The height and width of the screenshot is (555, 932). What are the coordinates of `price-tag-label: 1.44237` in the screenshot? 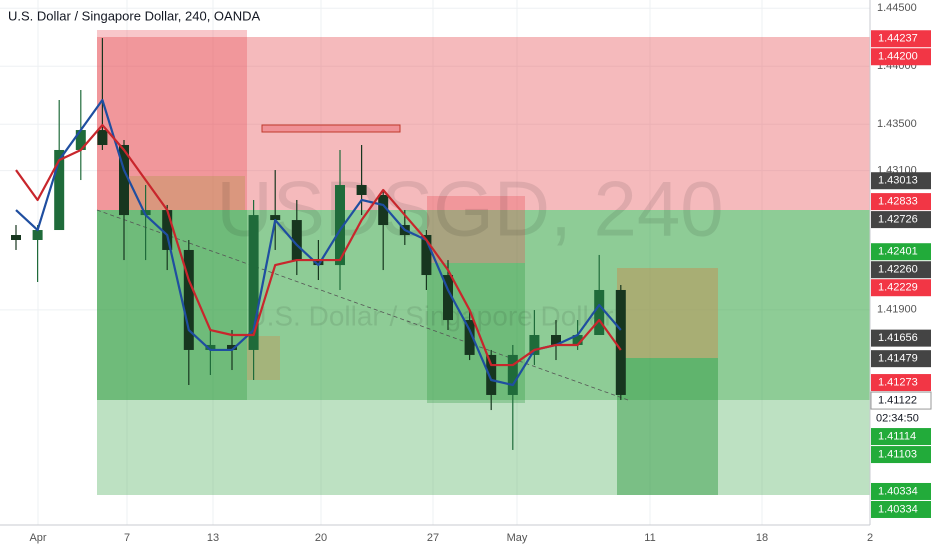 It's located at (898, 39).